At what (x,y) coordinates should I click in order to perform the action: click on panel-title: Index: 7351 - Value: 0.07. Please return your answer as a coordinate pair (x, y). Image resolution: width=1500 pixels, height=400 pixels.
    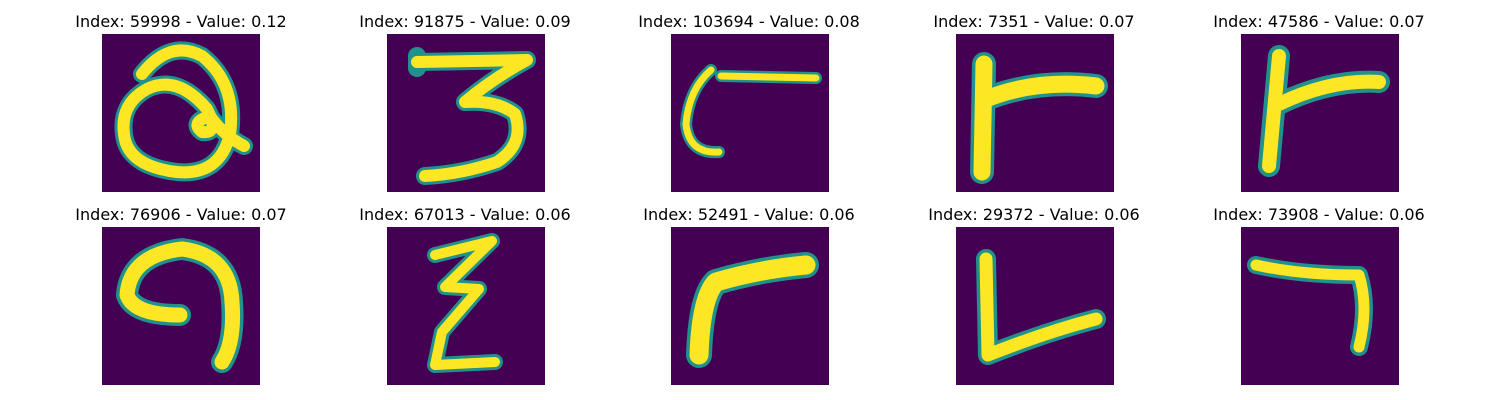
    Looking at the image, I should click on (1034, 21).